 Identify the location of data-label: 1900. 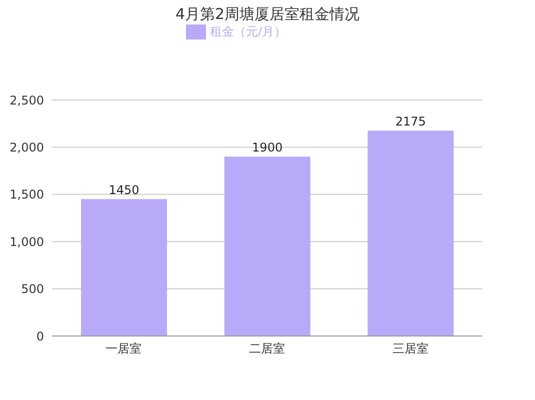
(267, 147).